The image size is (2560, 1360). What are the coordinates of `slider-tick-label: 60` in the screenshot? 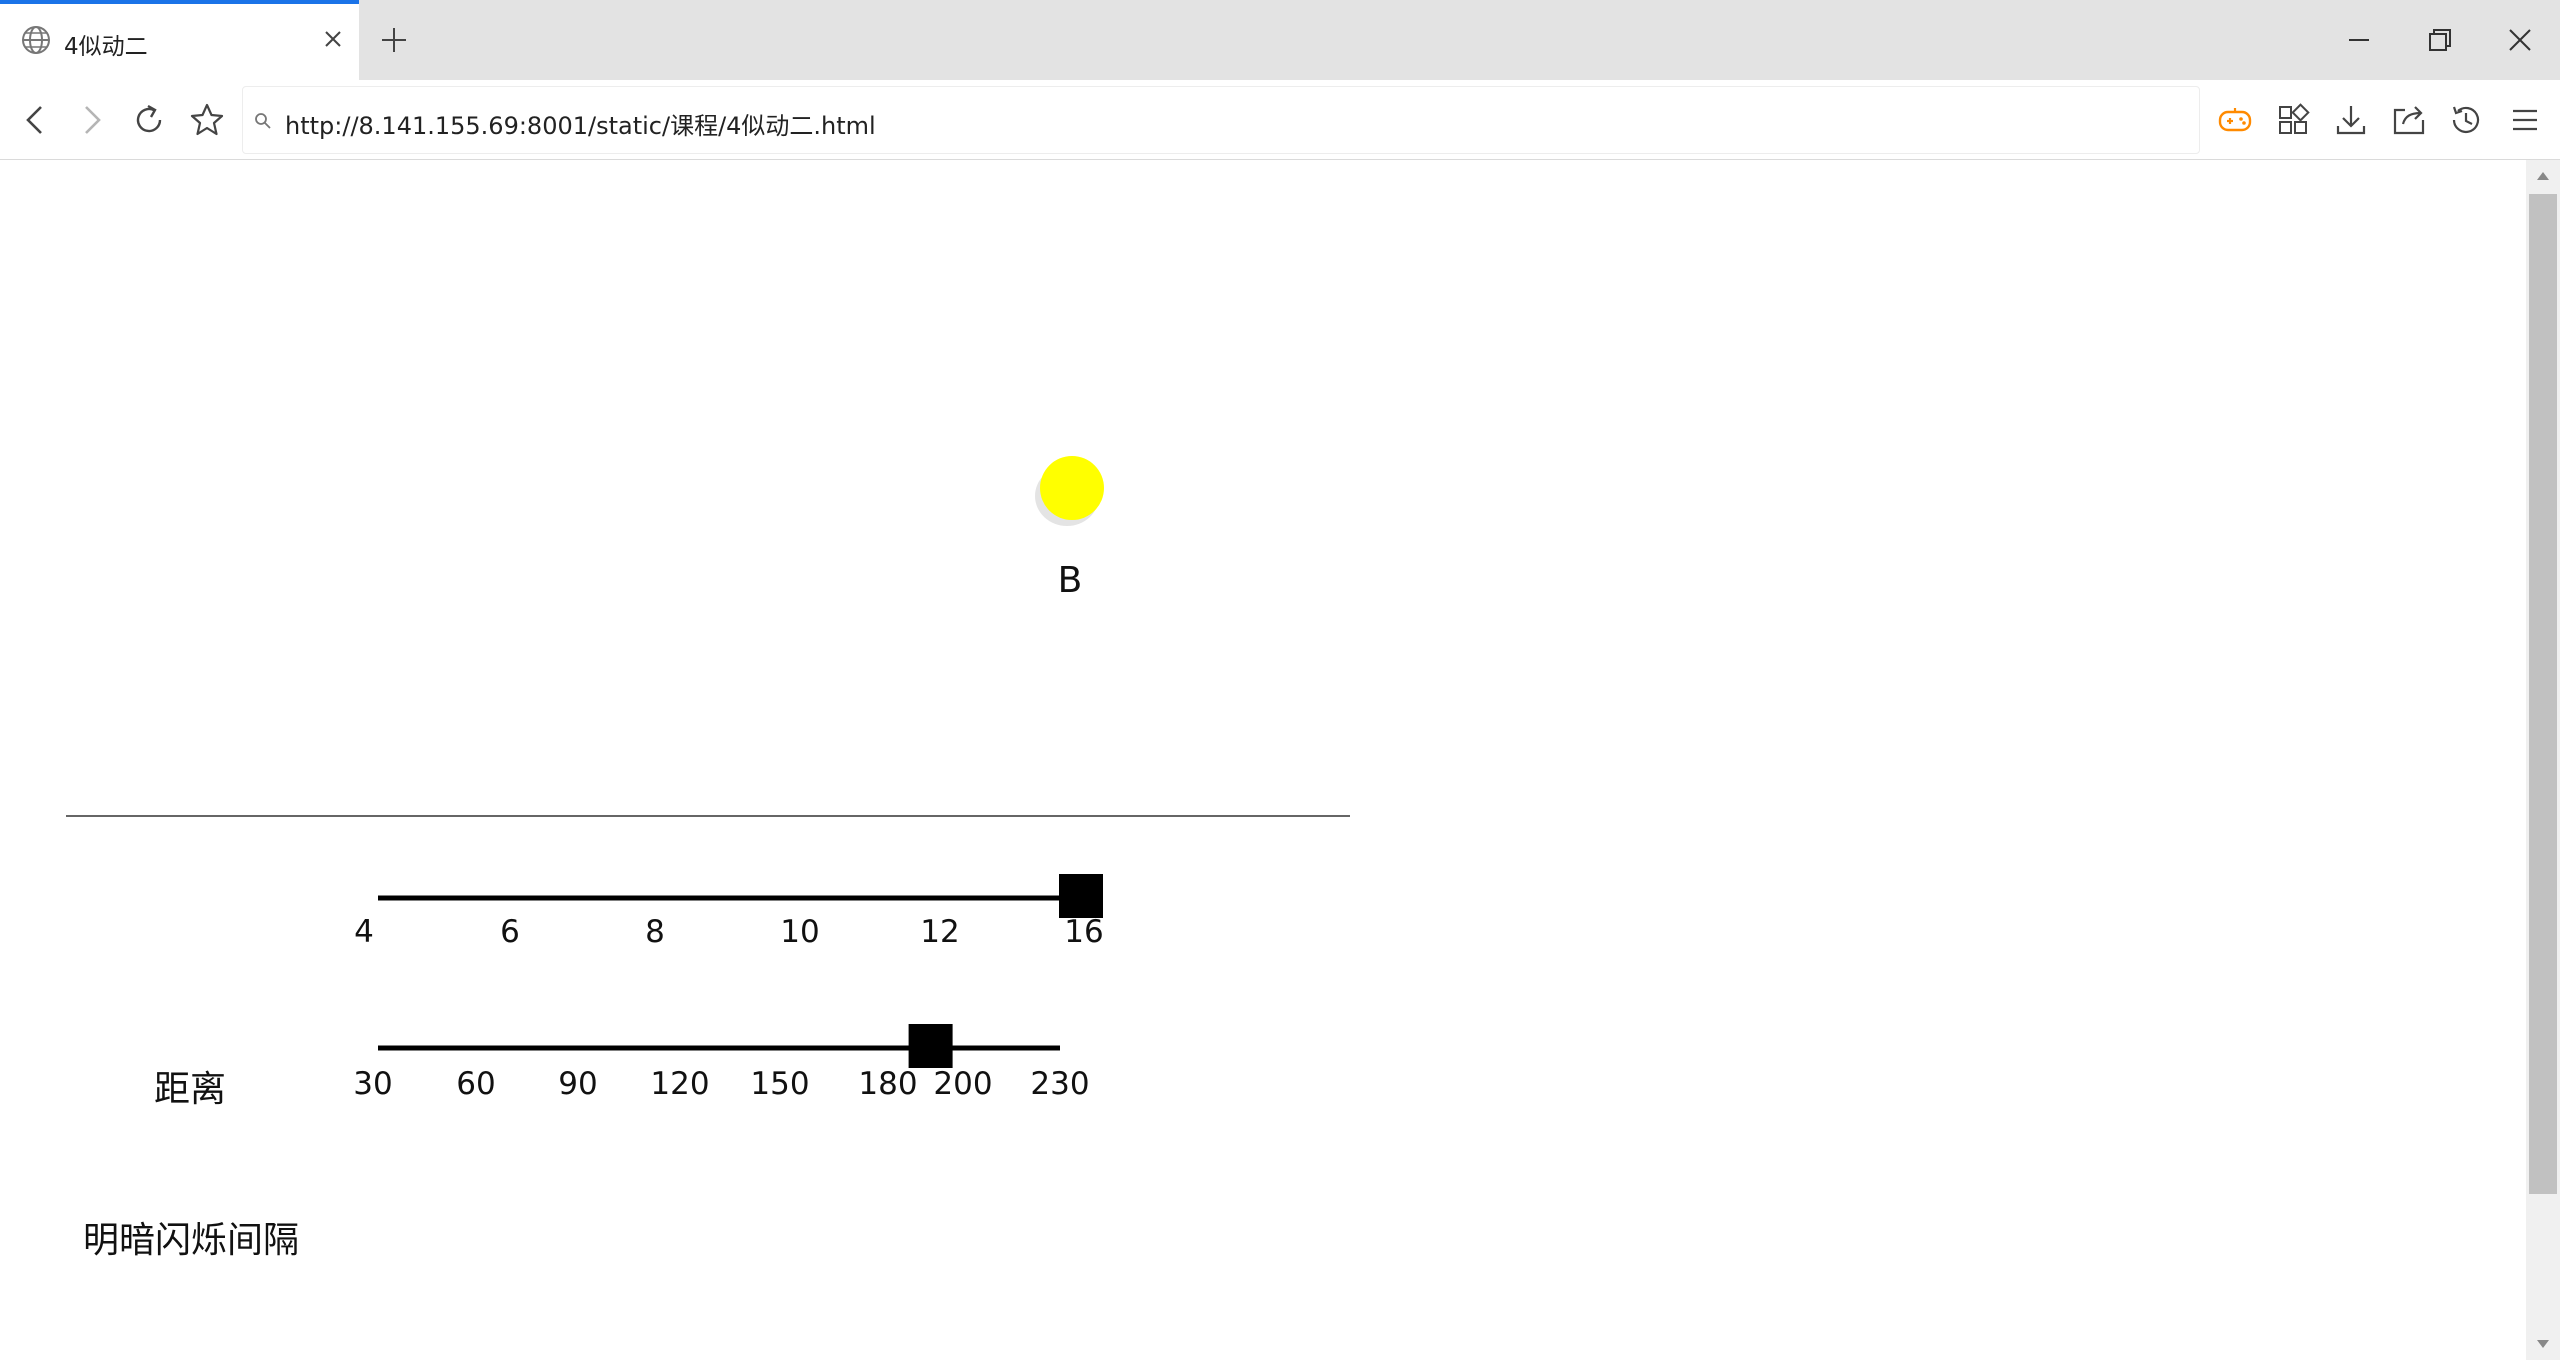 It's located at (475, 1084).